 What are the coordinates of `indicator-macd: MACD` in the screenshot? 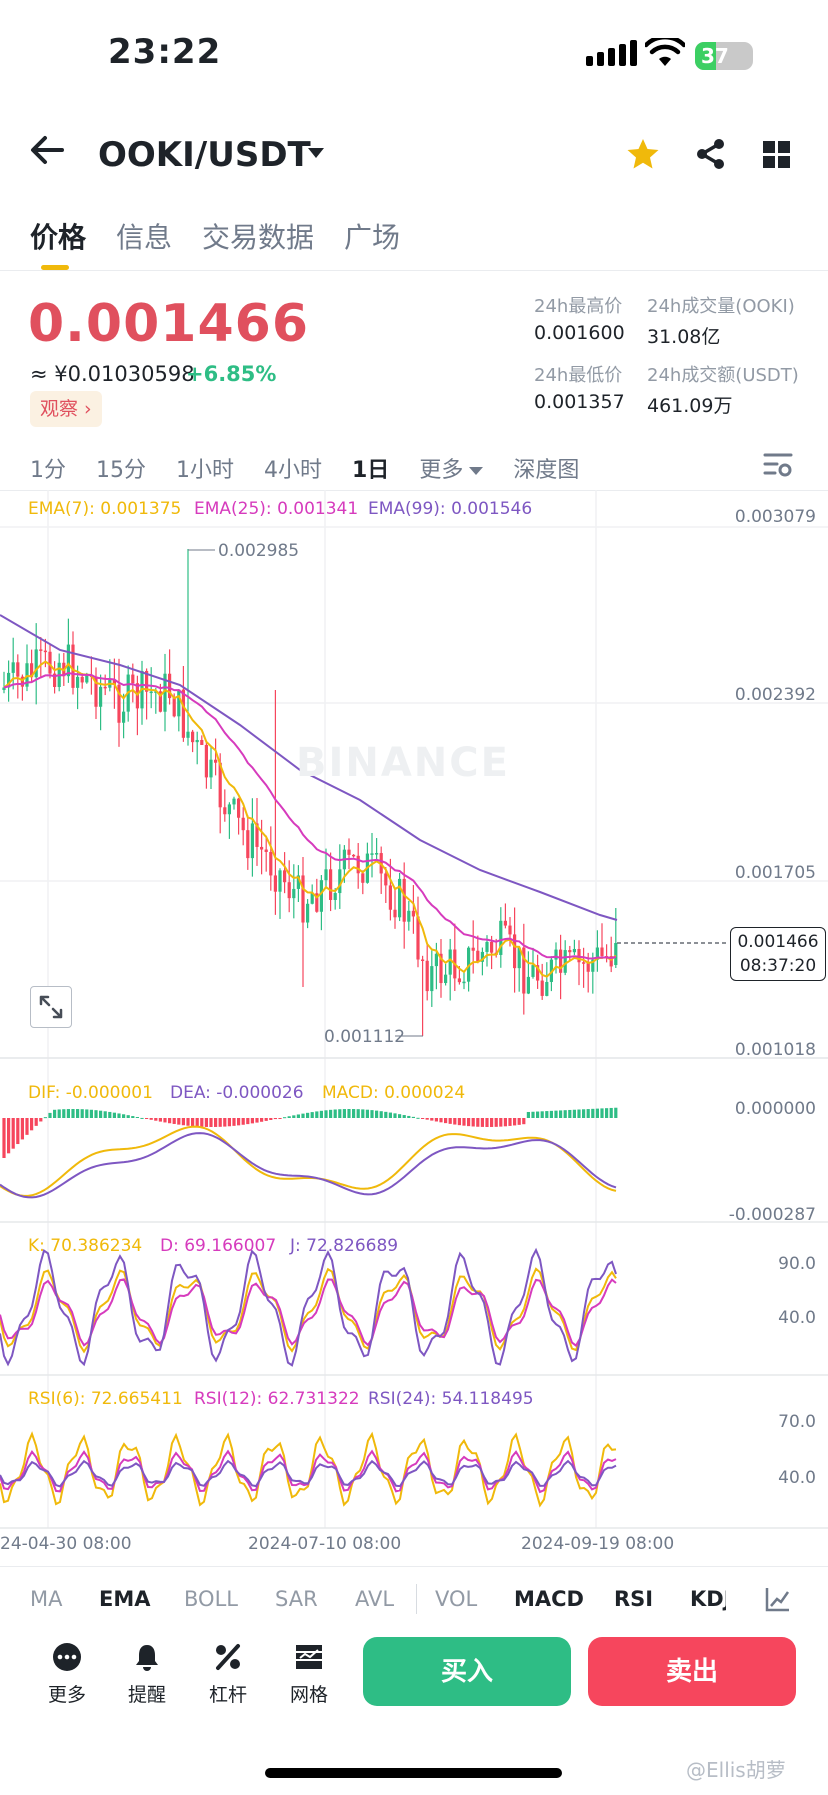 It's located at (549, 1599).